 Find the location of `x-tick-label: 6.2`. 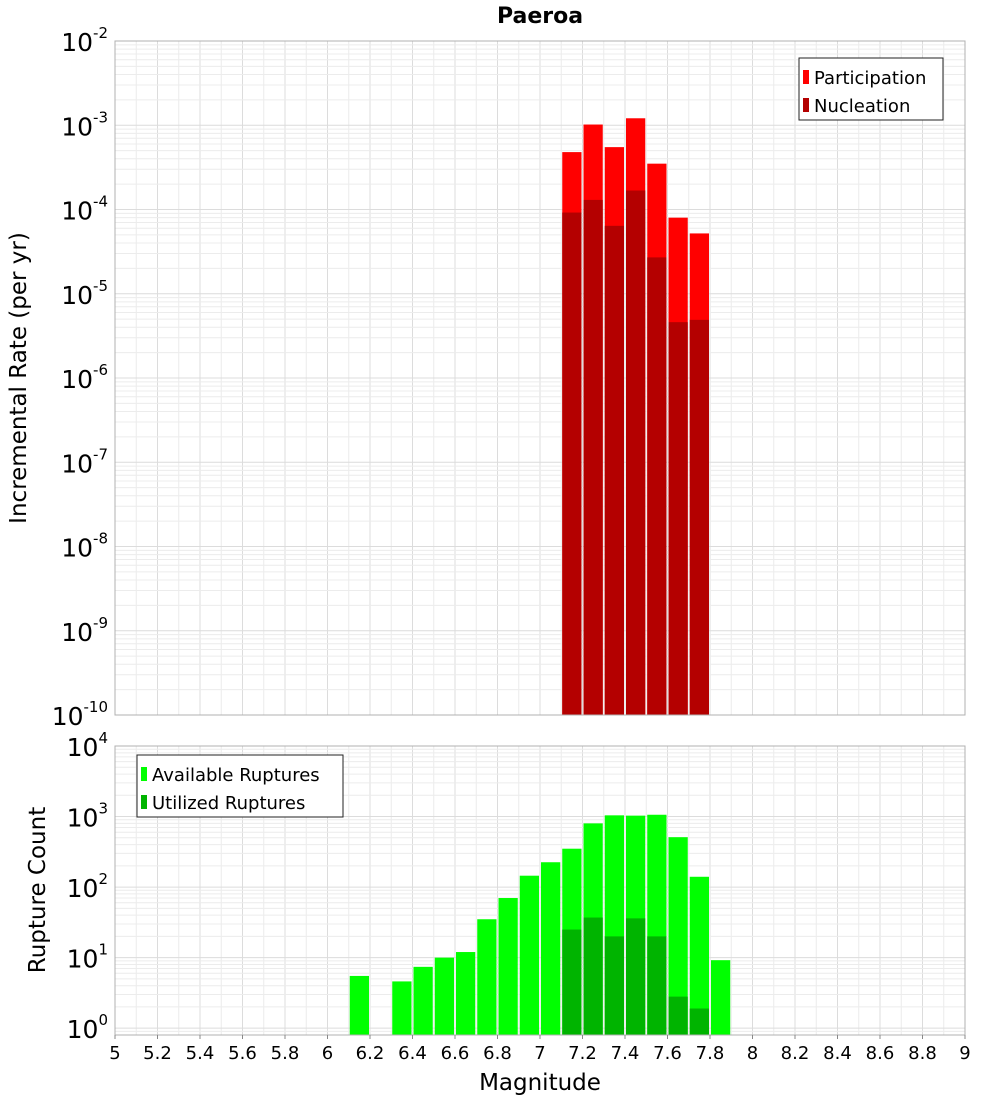

x-tick-label: 6.2 is located at coordinates (370, 1053).